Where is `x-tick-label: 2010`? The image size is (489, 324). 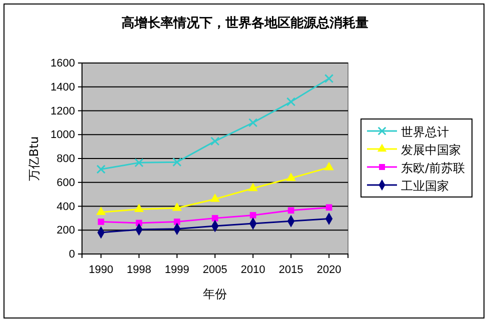 x-tick-label: 2010 is located at coordinates (253, 270).